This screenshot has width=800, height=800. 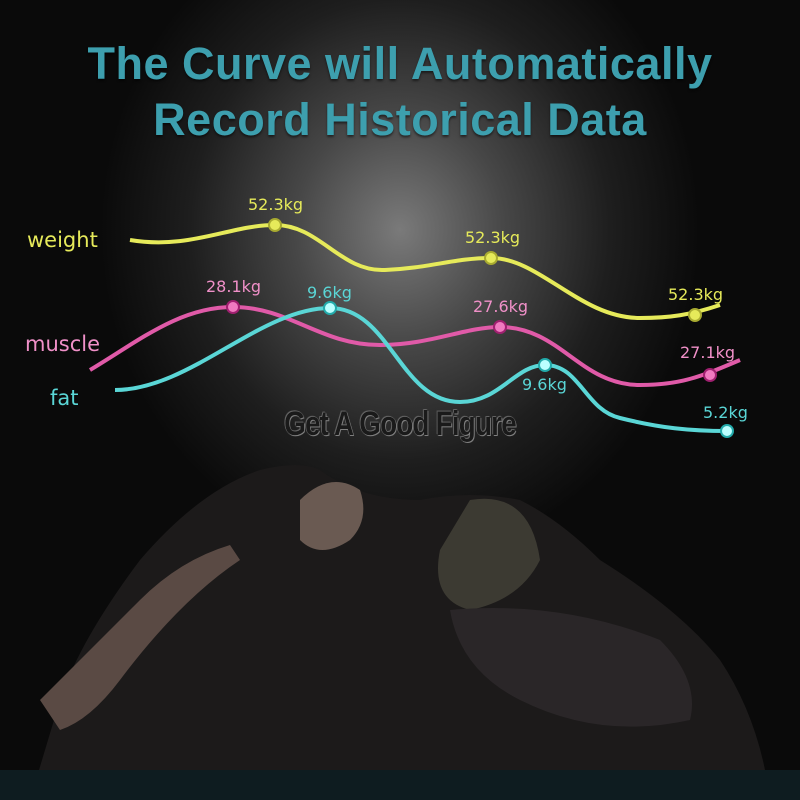 What do you see at coordinates (62, 240) in the screenshot?
I see `weight-series-label: weight` at bounding box center [62, 240].